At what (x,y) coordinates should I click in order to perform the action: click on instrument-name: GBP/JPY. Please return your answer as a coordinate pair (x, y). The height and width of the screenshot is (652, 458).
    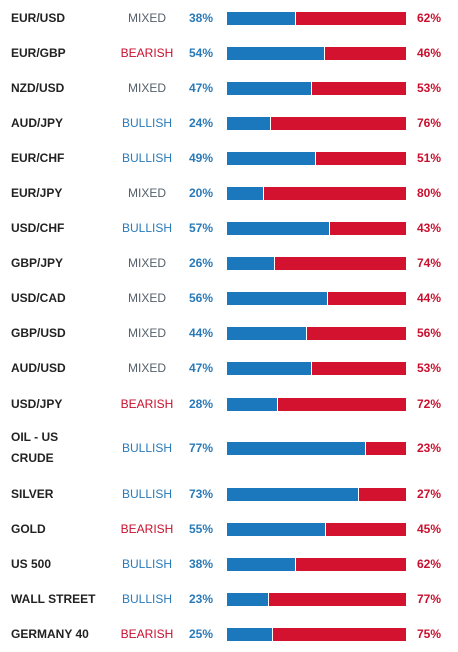
    Looking at the image, I should click on (37, 262).